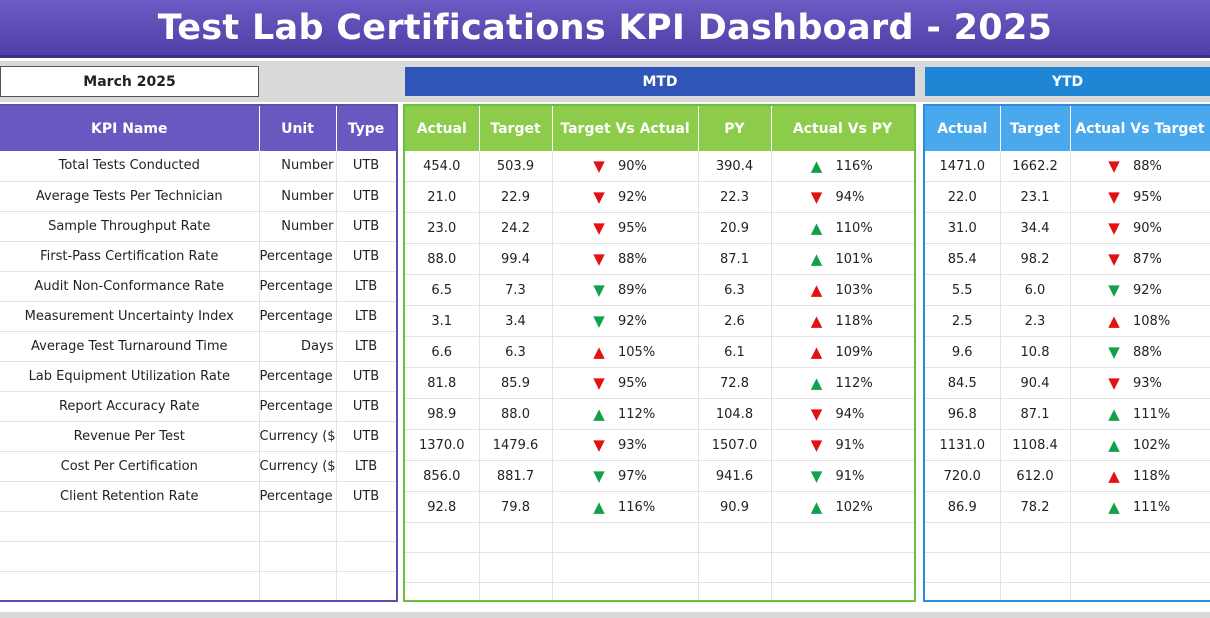 Image resolution: width=1210 pixels, height=618 pixels. What do you see at coordinates (637, 507) in the screenshot?
I see `mtd-target-vs-actual-cell-value: 116%` at bounding box center [637, 507].